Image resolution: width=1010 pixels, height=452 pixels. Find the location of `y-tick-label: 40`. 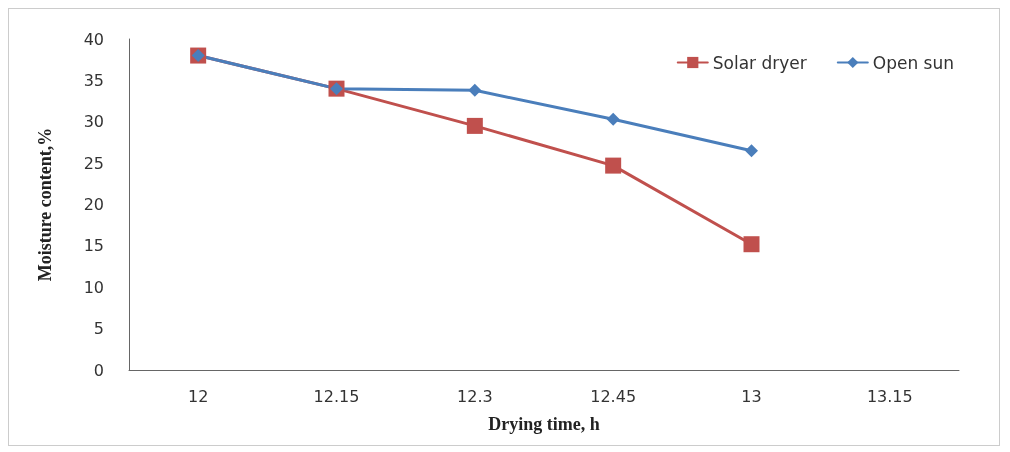

y-tick-label: 40 is located at coordinates (93, 39).